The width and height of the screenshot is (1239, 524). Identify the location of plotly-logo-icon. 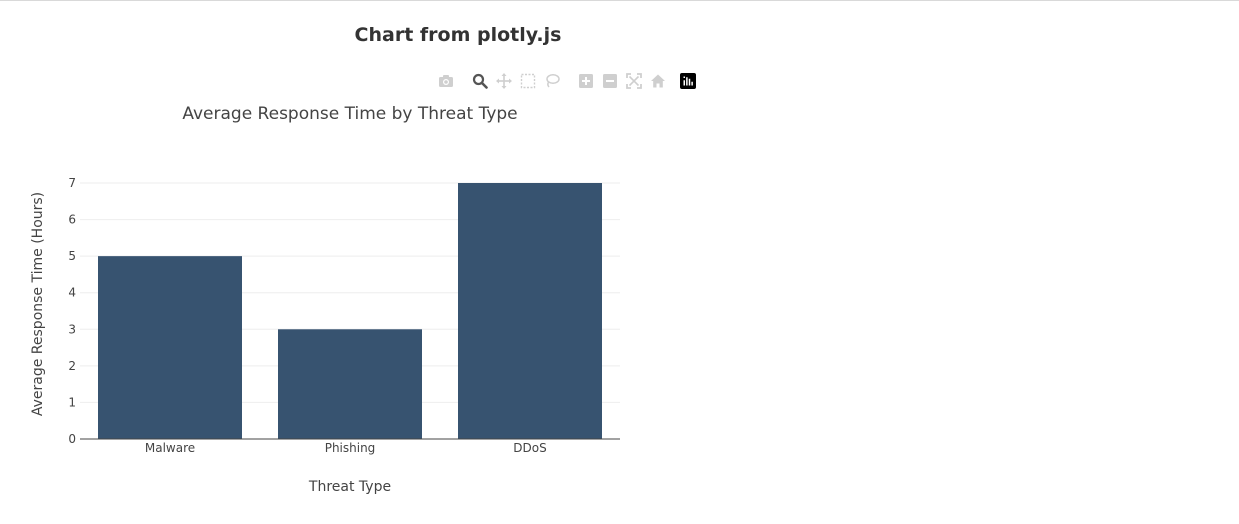
(688, 81).